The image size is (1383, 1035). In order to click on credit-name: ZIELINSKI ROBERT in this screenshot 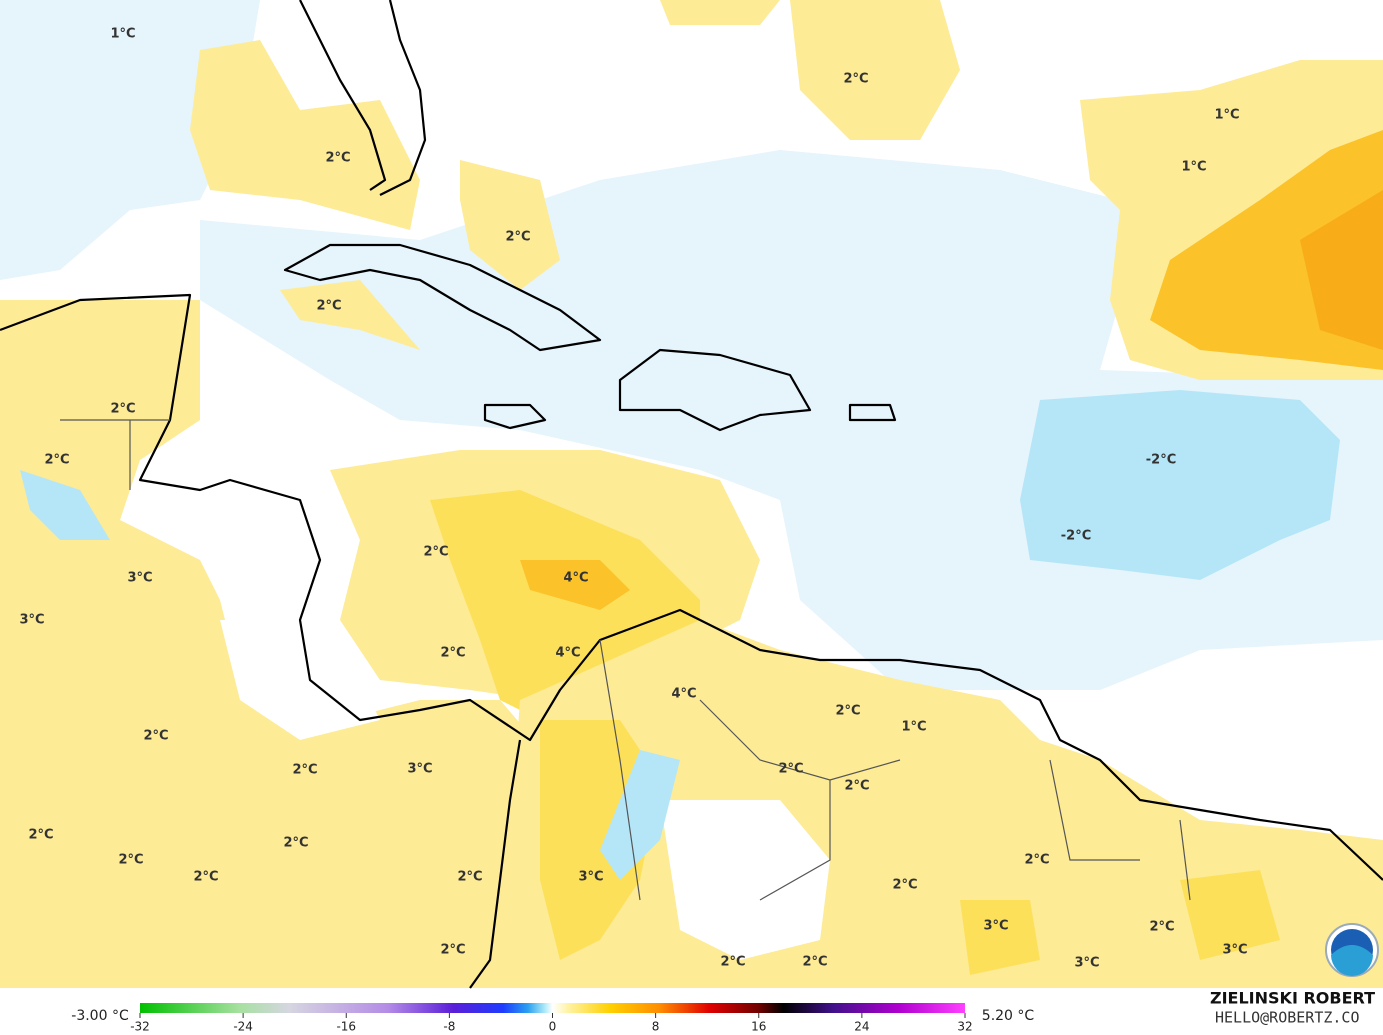, I will do `click(1292, 998)`.